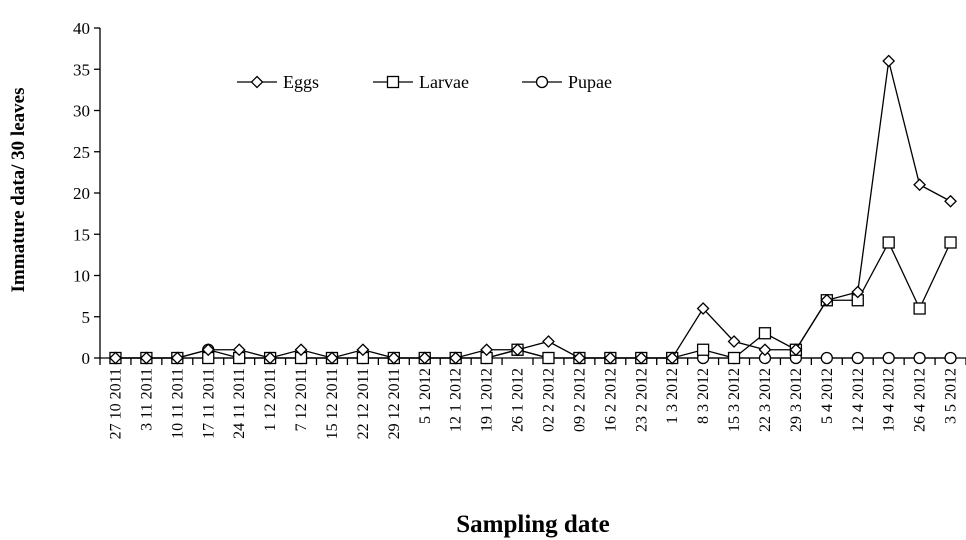 The height and width of the screenshot is (540, 966). What do you see at coordinates (444, 82) in the screenshot?
I see `legend-label: Larvae` at bounding box center [444, 82].